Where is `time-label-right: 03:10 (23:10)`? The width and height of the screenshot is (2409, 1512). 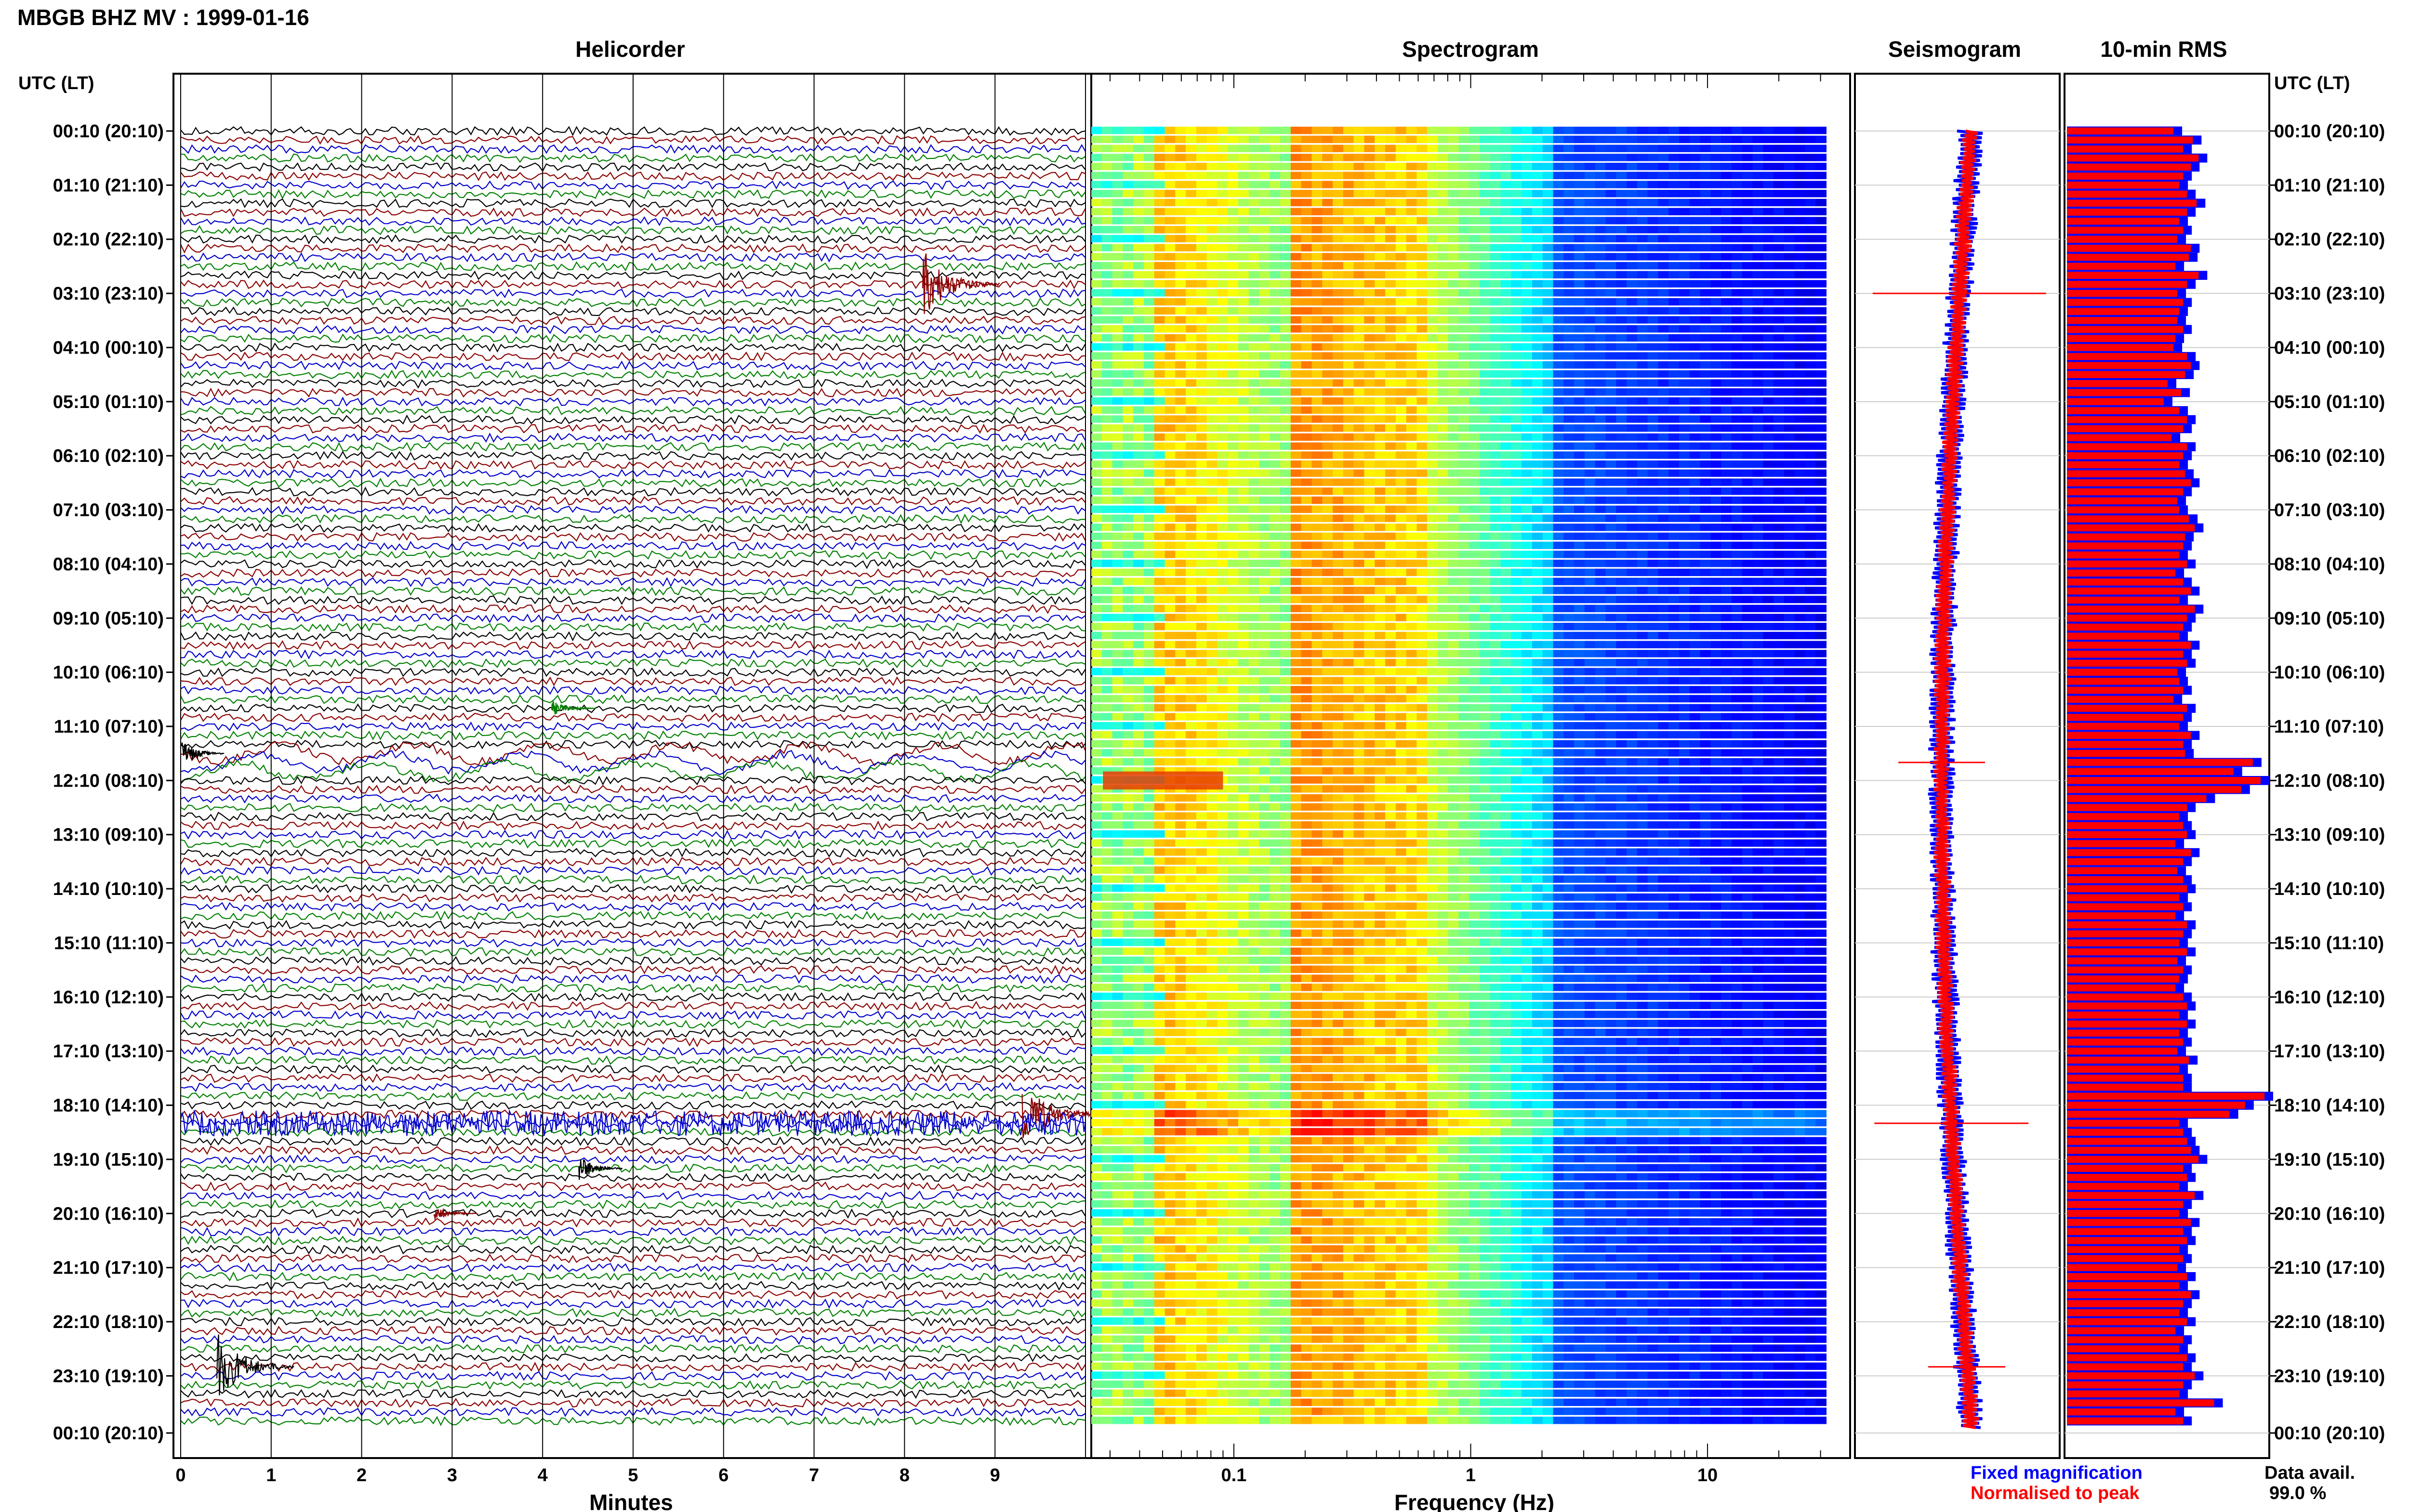
time-label-right: 03:10 (23:10) is located at coordinates (2329, 294).